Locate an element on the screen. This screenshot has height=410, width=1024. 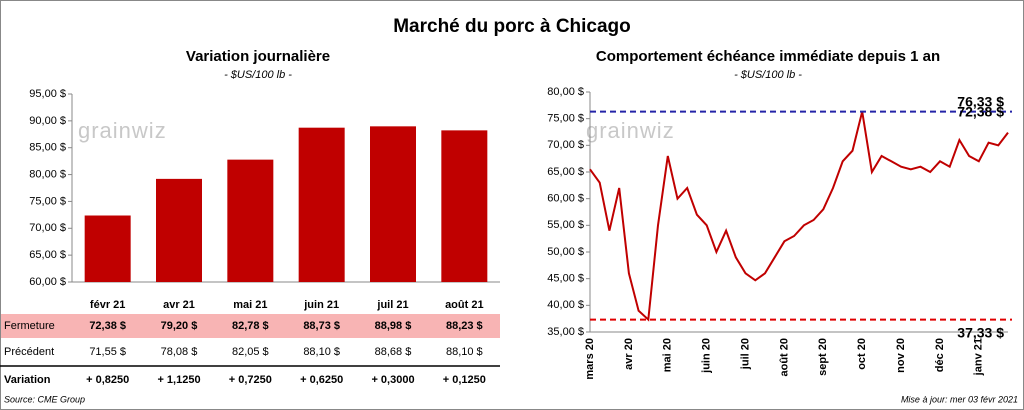
table-cell: + 0,6250 is located at coordinates (321, 380).